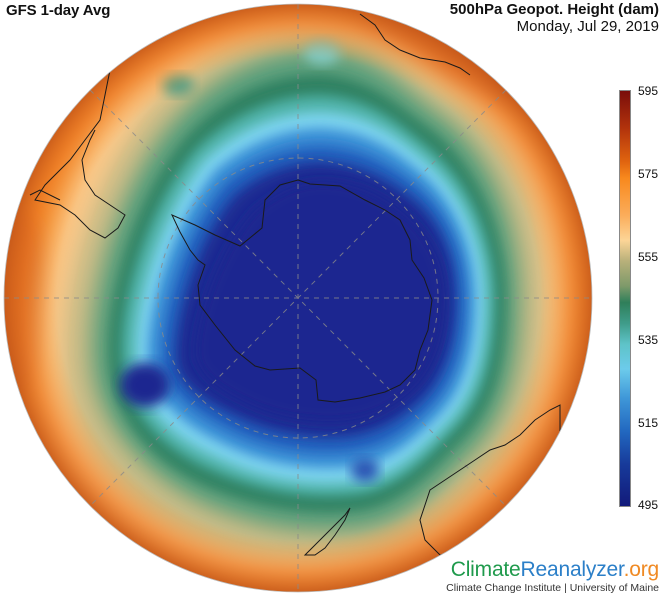 Image resolution: width=665 pixels, height=599 pixels. Describe the element at coordinates (587, 26) in the screenshot. I see `date-label: Monday, Jul 29, 2019` at that location.